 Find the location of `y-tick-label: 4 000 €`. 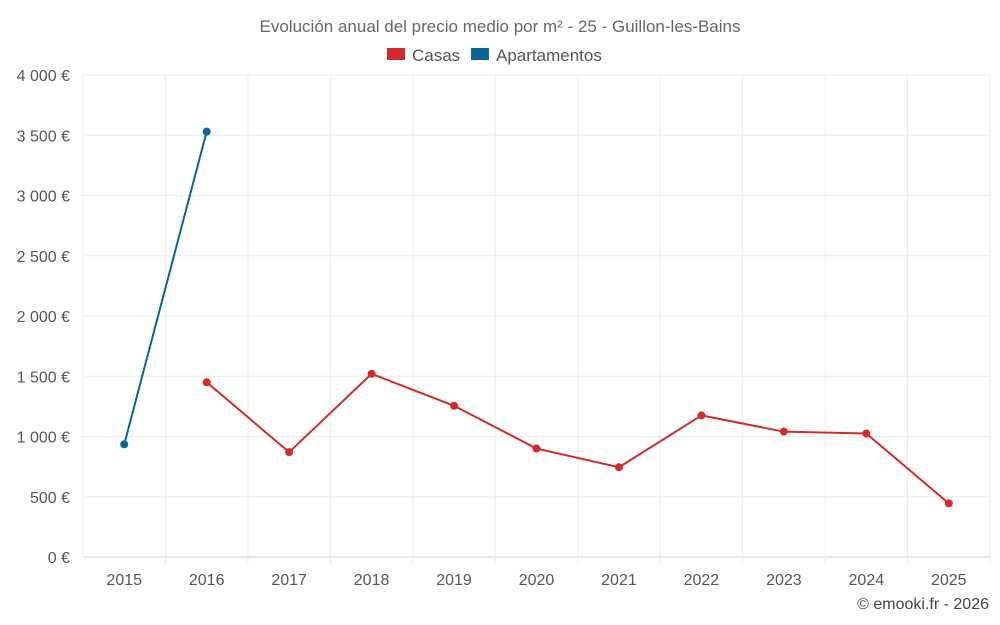

y-tick-label: 4 000 € is located at coordinates (43, 76).